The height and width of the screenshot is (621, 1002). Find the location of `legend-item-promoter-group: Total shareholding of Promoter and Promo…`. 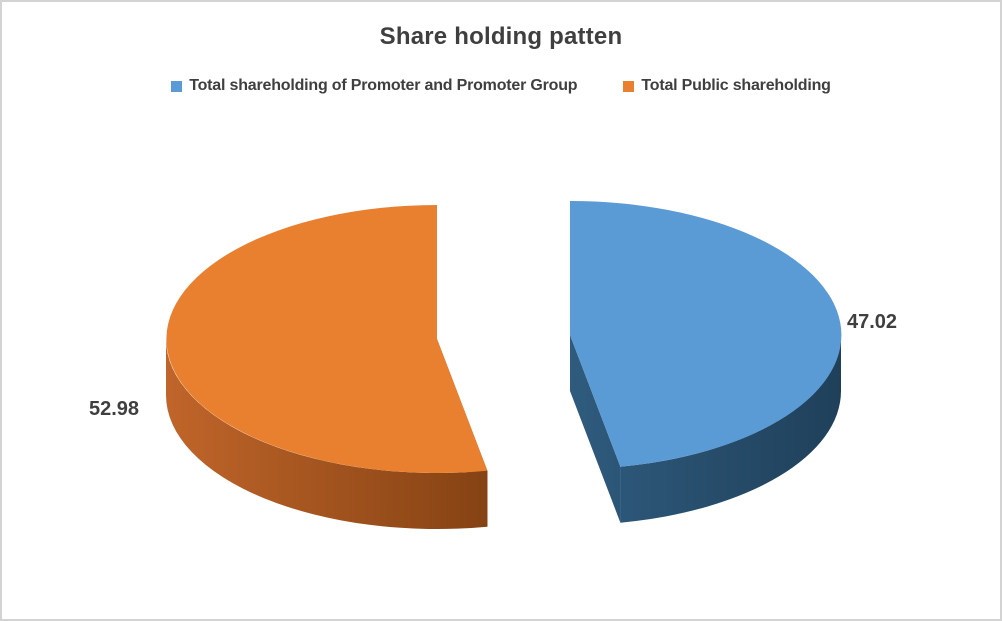

legend-item-promoter-group: Total shareholding of Promoter and Promo… is located at coordinates (374, 86).